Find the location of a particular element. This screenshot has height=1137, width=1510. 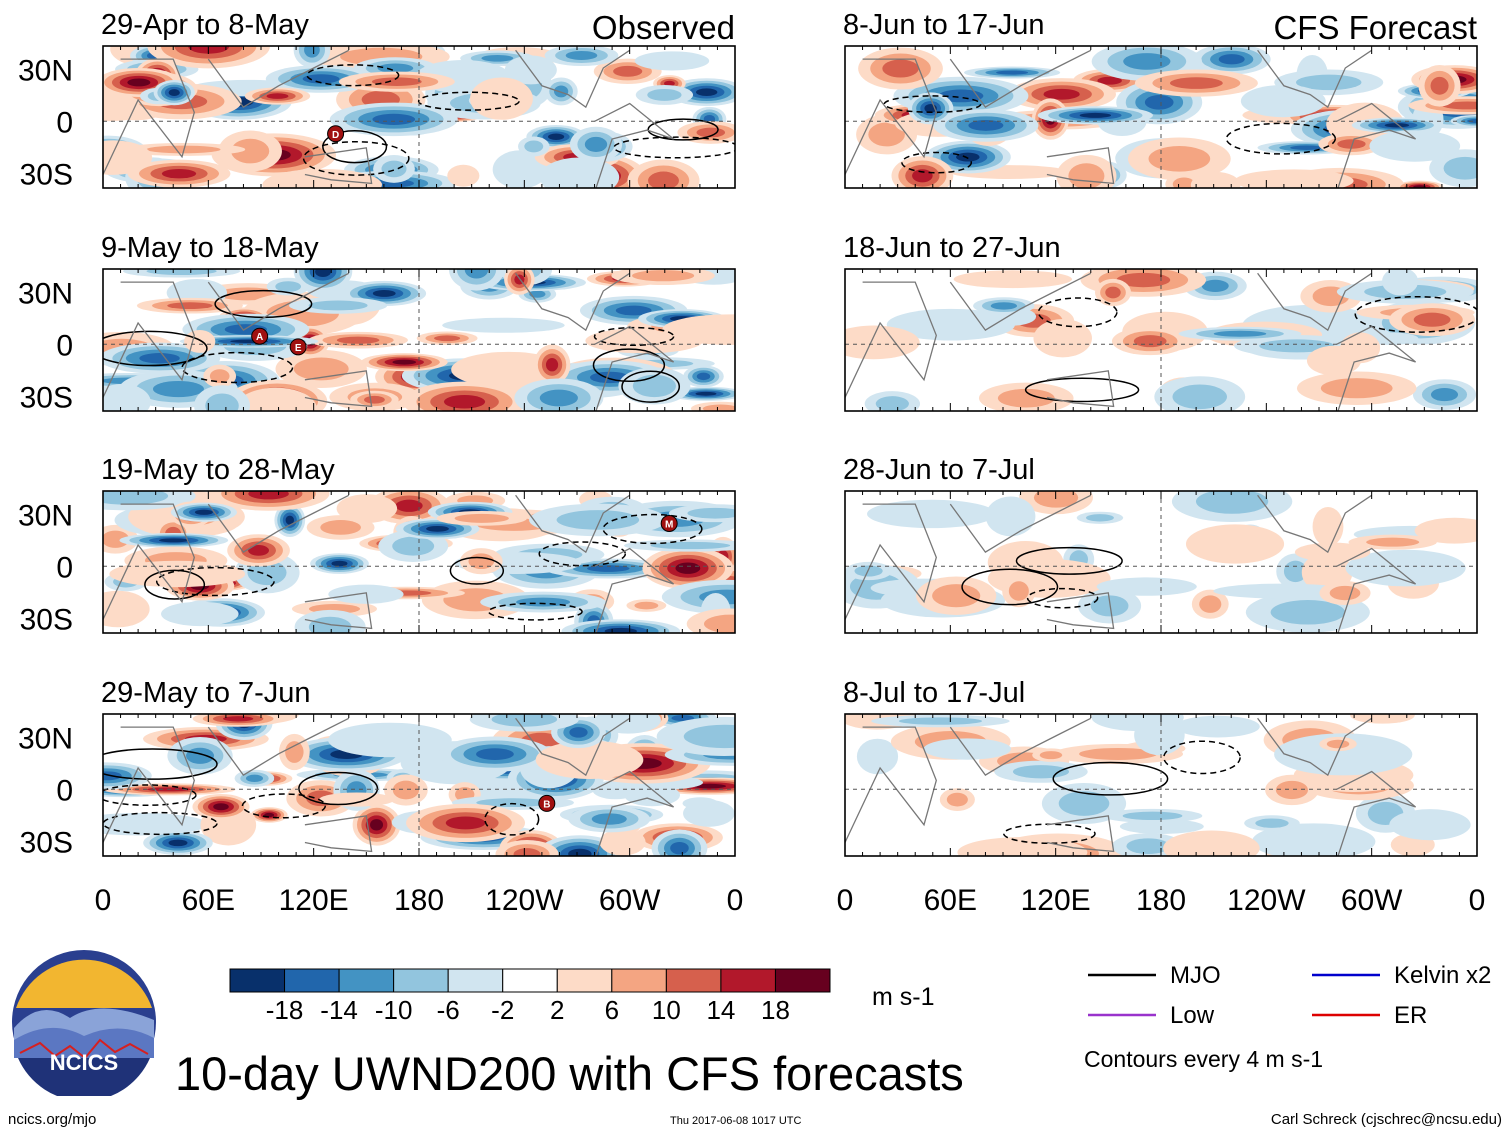

panel-left-2: 30N 0 30S 19-May to 28-May M is located at coordinates (377, 545).